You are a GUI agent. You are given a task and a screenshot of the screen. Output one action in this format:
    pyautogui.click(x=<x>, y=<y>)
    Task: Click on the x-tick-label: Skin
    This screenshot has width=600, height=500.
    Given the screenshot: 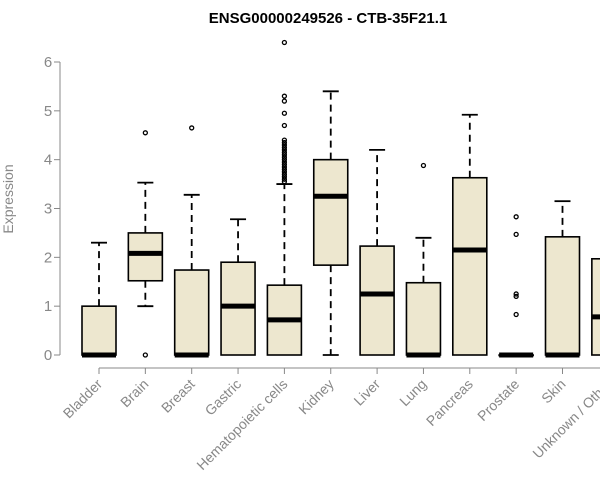 What is the action you would take?
    pyautogui.click(x=553, y=391)
    